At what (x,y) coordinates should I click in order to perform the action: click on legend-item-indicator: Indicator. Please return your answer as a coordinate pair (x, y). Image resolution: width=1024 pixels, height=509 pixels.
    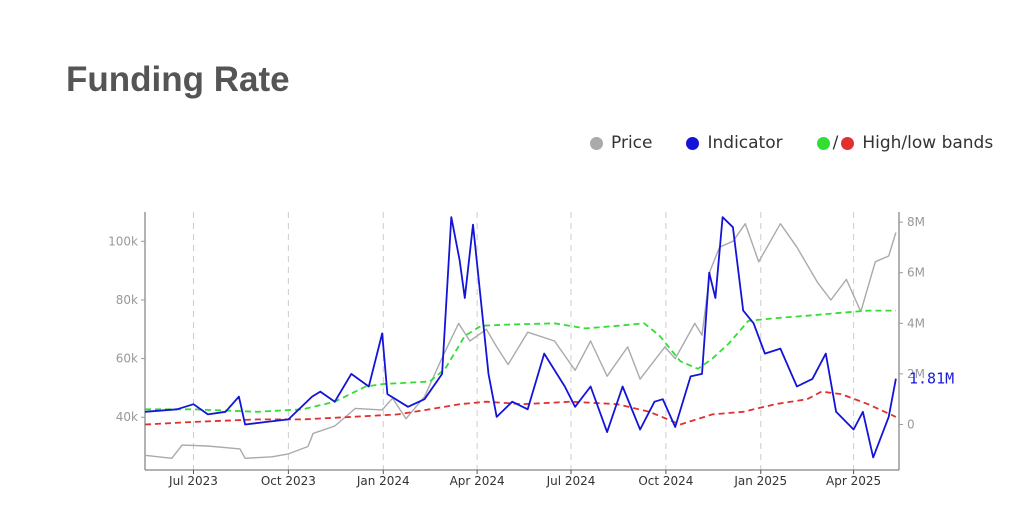
    Looking at the image, I should click on (734, 143).